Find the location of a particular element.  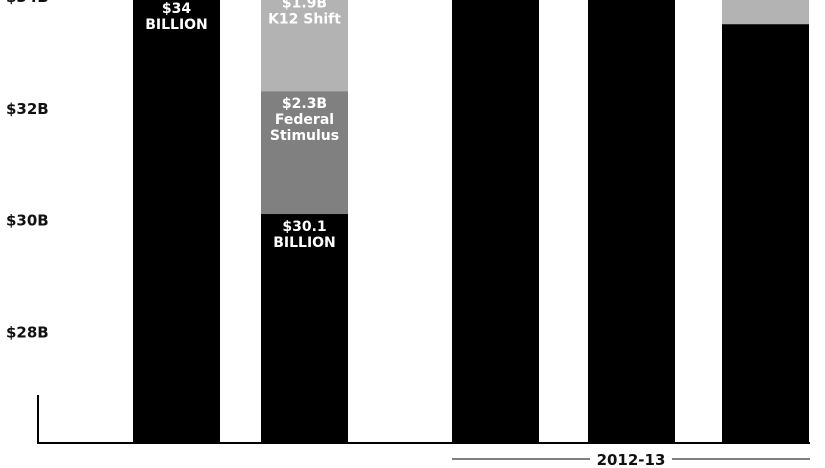

y-tick-label: $34B is located at coordinates (27, 3).